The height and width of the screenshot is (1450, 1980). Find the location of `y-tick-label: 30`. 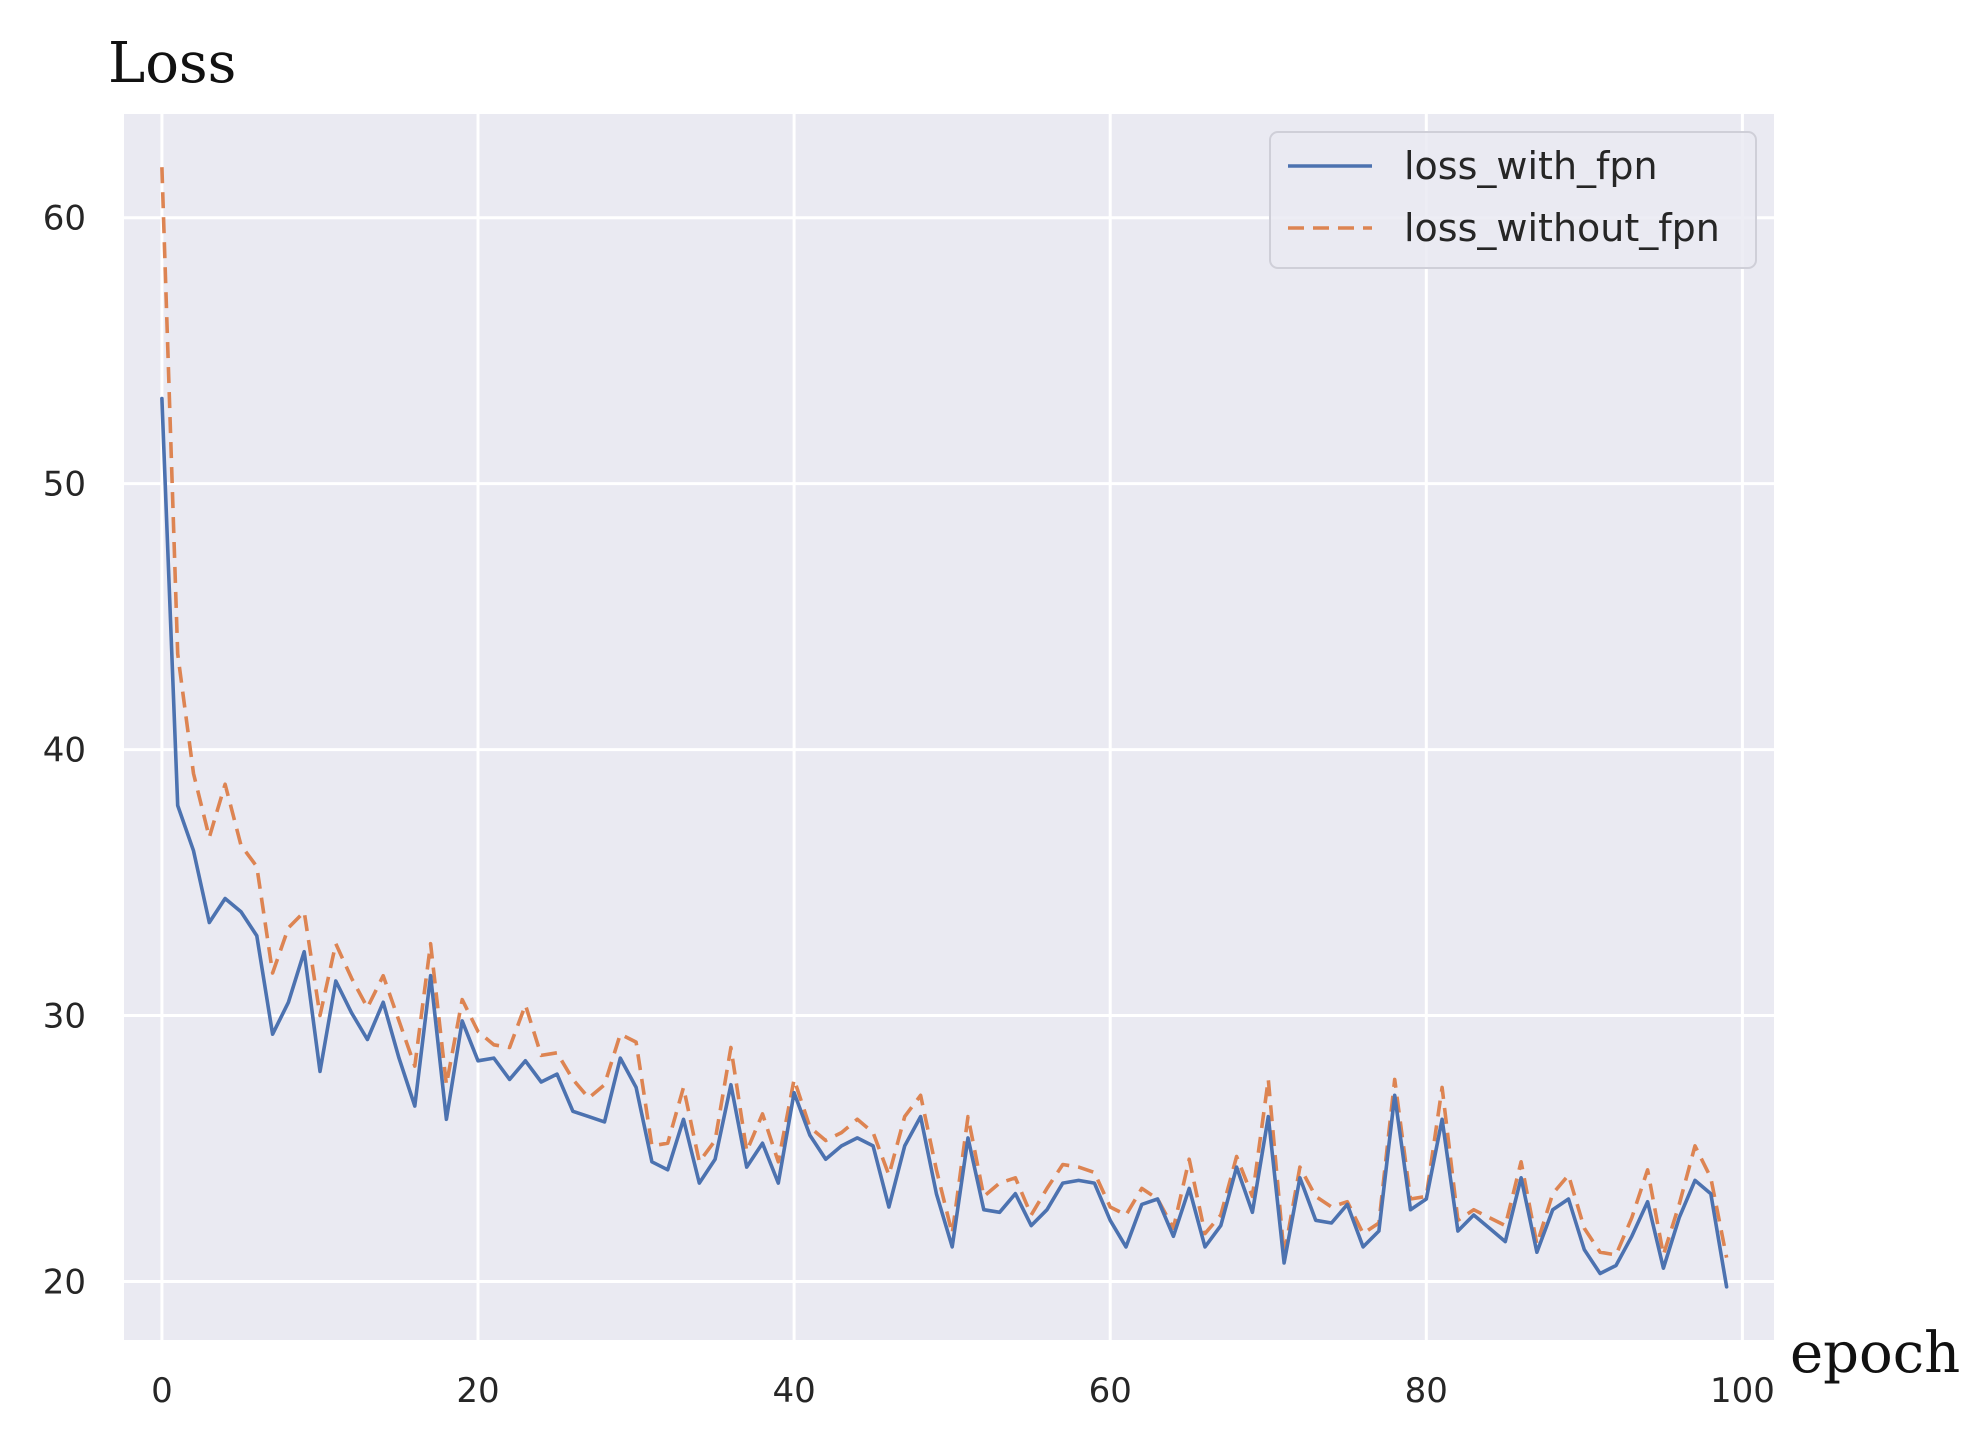

y-tick-label: 30 is located at coordinates (64, 1017).